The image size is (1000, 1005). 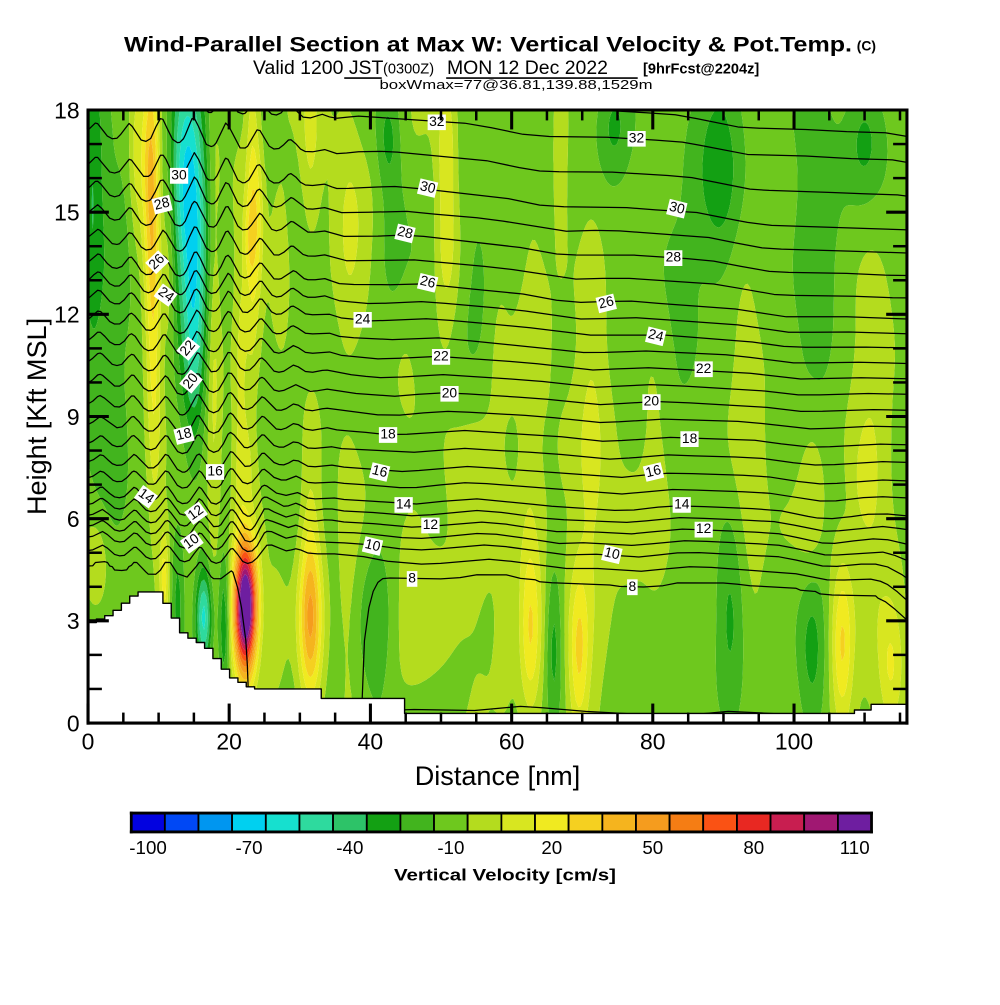 I want to click on svg-text: 50, so click(x=652, y=847).